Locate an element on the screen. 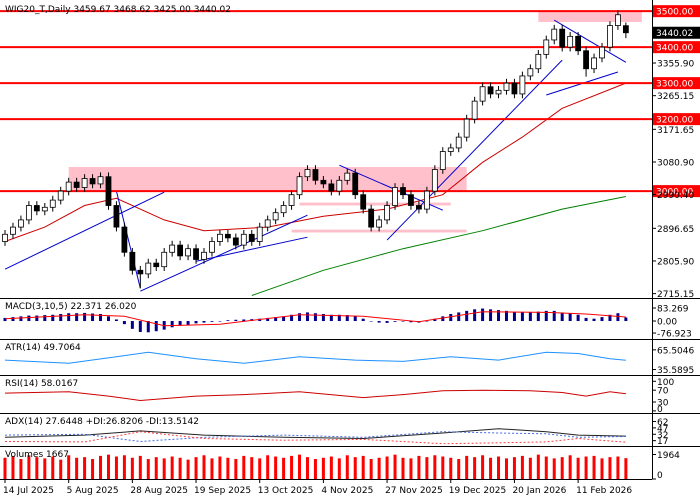 Image resolution: width=700 pixels, height=500 pixels. last-price-bg is located at coordinates (676, 32).